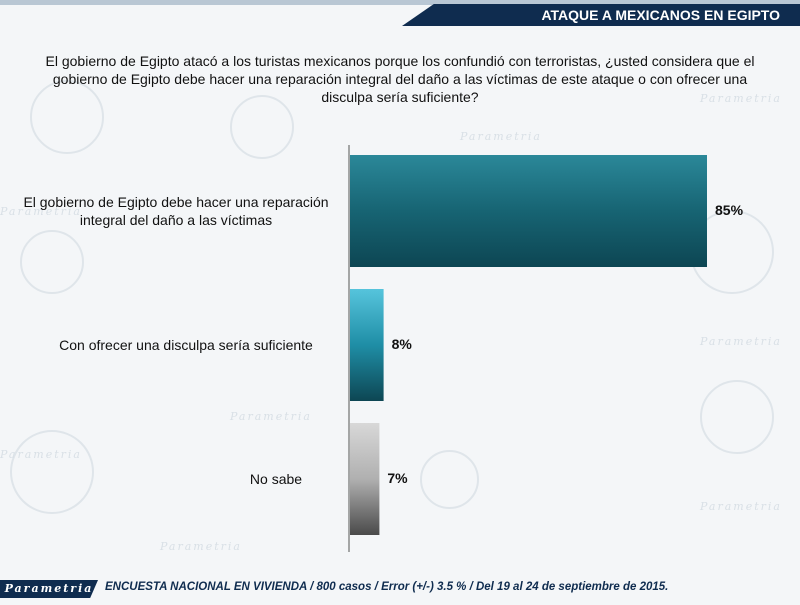 This screenshot has width=800, height=605. I want to click on value-label-3: 7%, so click(397, 478).